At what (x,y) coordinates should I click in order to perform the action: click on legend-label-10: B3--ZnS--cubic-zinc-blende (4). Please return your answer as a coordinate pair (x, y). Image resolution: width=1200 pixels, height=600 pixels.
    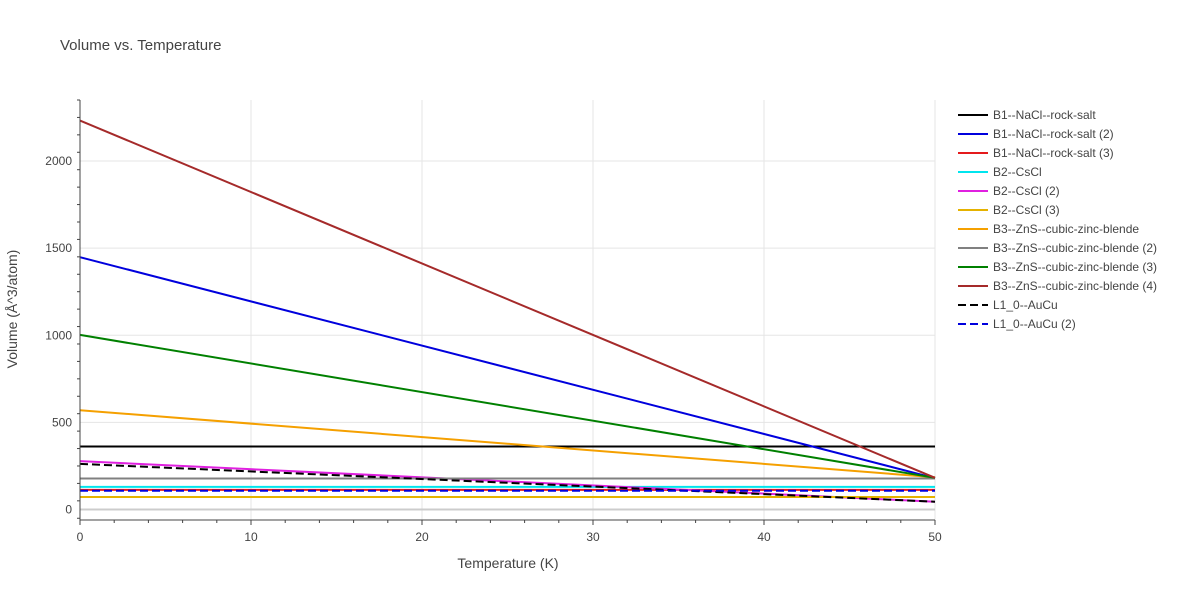
    Looking at the image, I should click on (1075, 286).